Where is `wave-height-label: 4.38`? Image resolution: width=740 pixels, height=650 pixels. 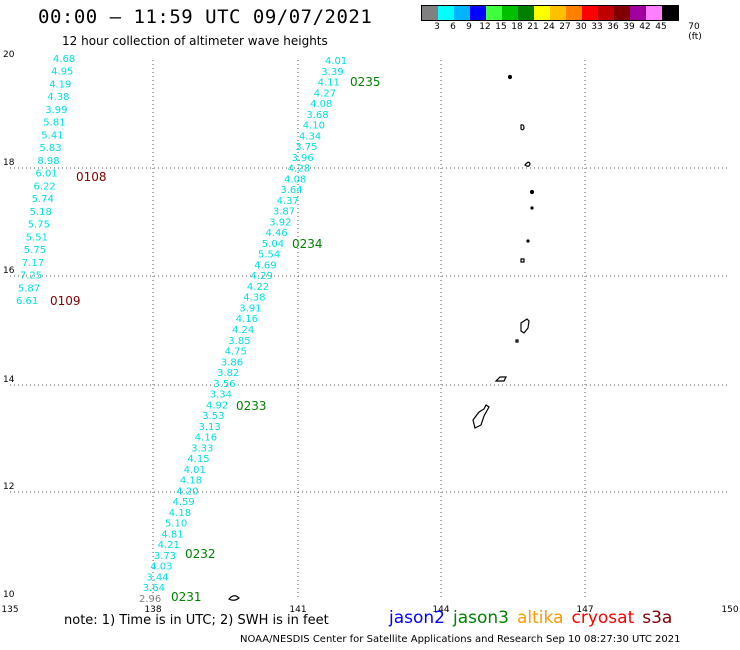
wave-height-label: 4.38 is located at coordinates (254, 298).